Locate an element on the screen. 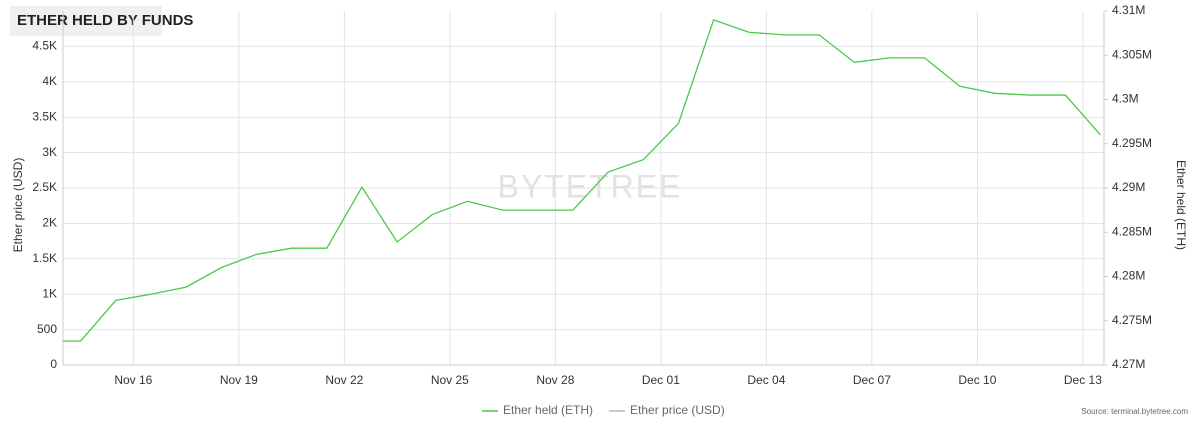 The height and width of the screenshot is (436, 1200). y2-tick-label: 4.275M is located at coordinates (1132, 320).